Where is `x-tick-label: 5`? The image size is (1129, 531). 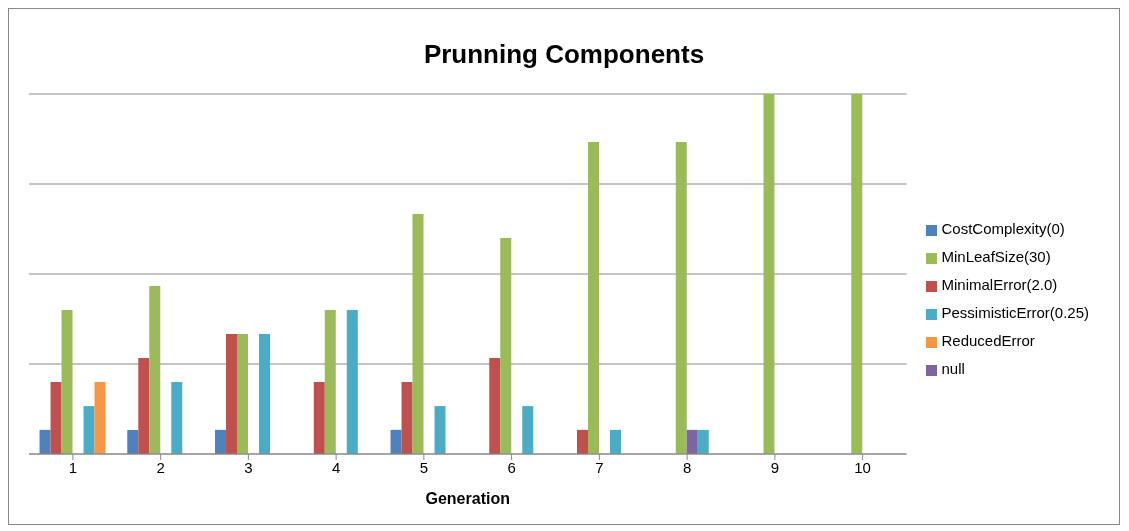
x-tick-label: 5 is located at coordinates (424, 467).